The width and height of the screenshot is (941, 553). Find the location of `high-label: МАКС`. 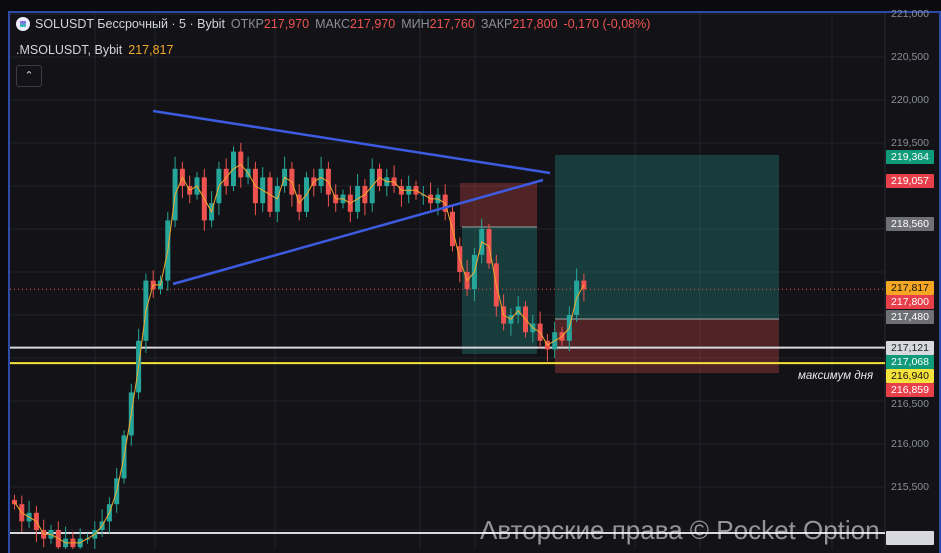

high-label: МАКС is located at coordinates (333, 24).